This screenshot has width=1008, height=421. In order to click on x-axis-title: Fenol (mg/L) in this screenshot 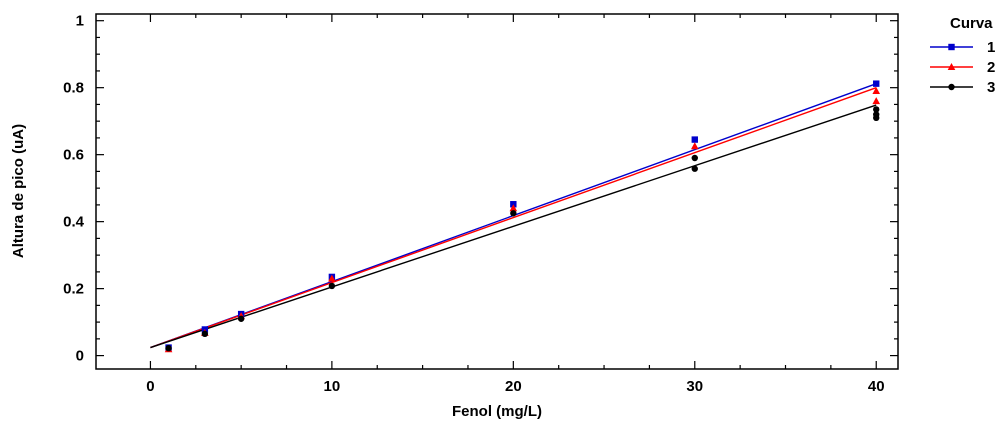, I will do `click(497, 411)`.